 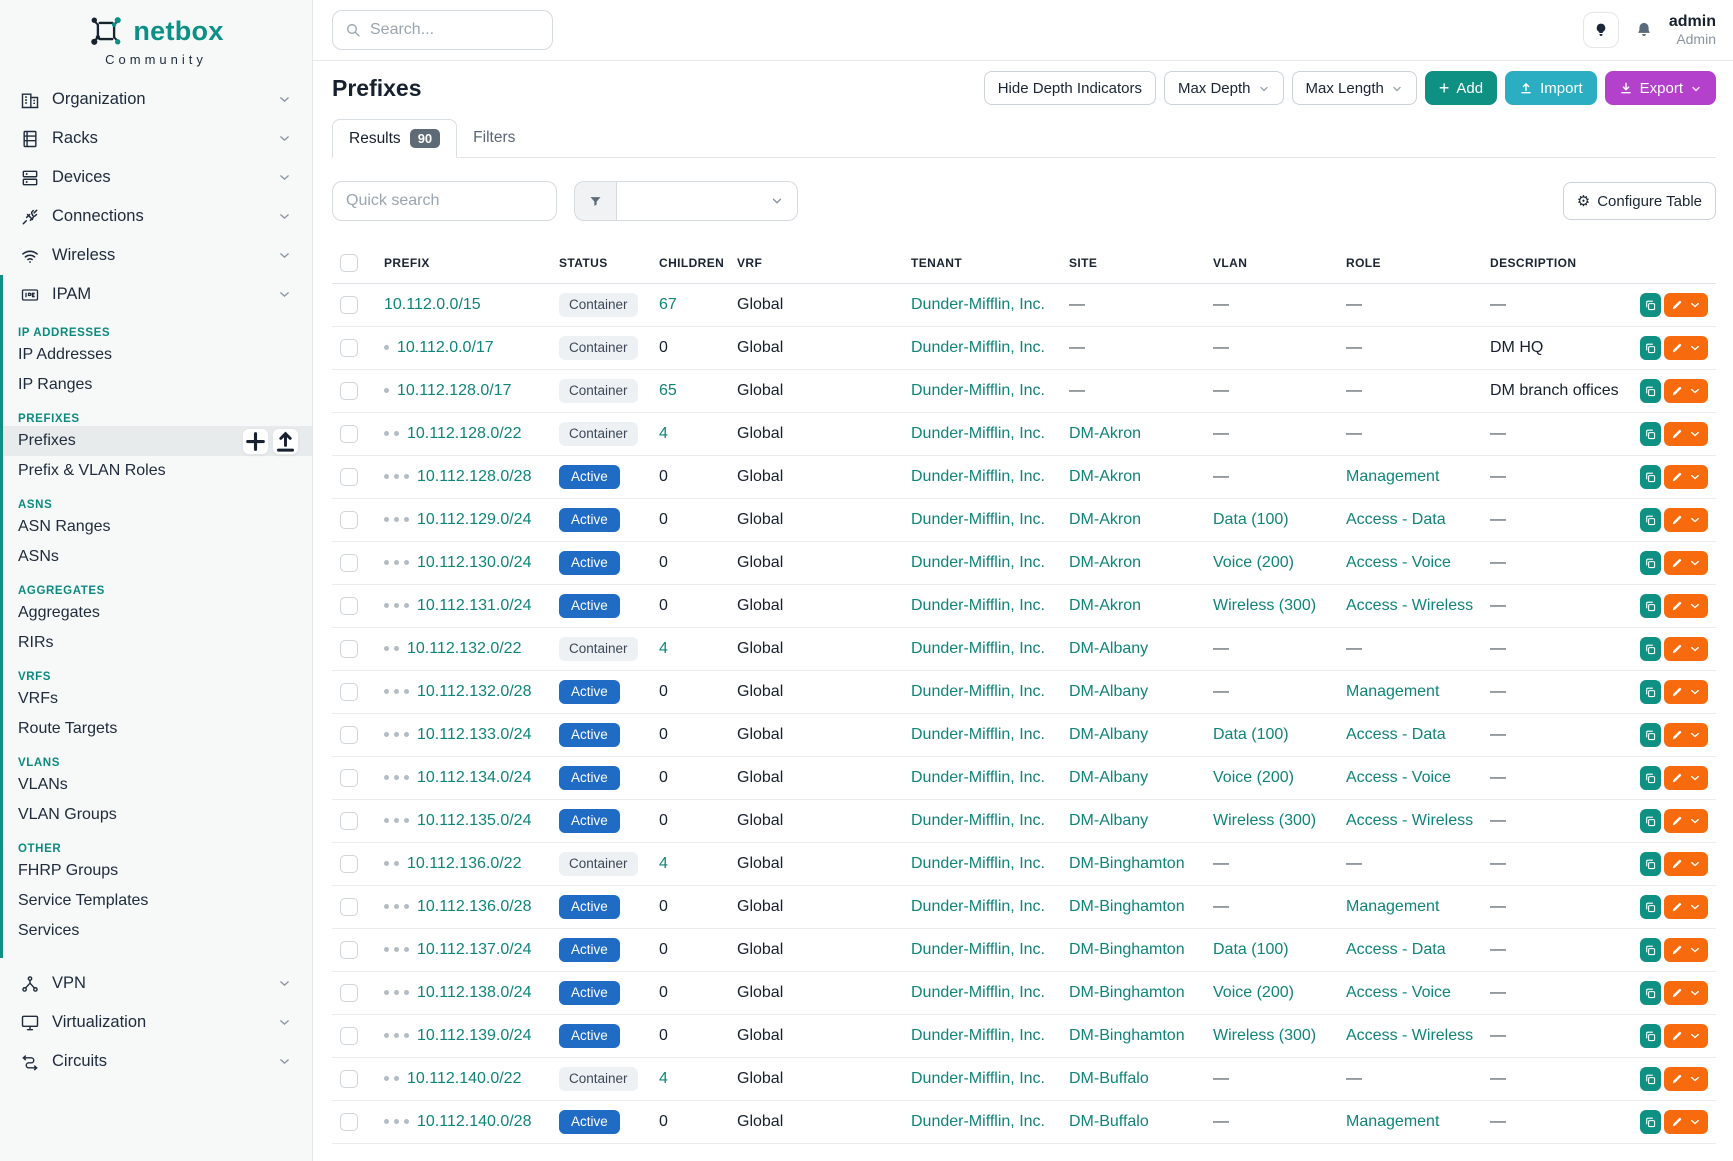 What do you see at coordinates (464, 433) in the screenshot?
I see `prefix-link: 10.112.128.0/22` at bounding box center [464, 433].